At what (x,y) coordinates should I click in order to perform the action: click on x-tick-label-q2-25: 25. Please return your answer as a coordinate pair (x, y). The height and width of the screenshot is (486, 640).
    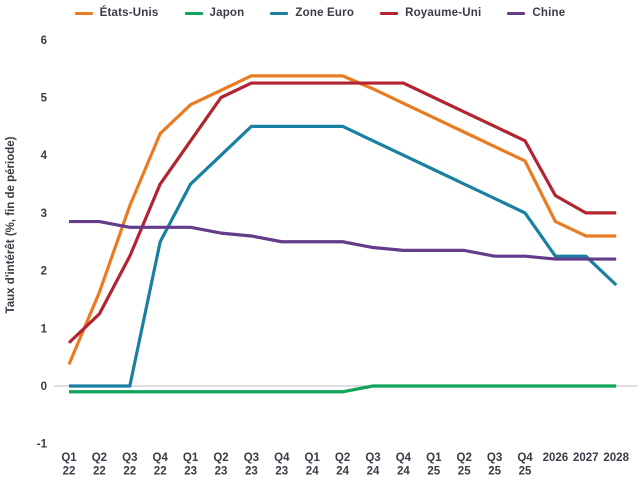
    Looking at the image, I should click on (464, 472).